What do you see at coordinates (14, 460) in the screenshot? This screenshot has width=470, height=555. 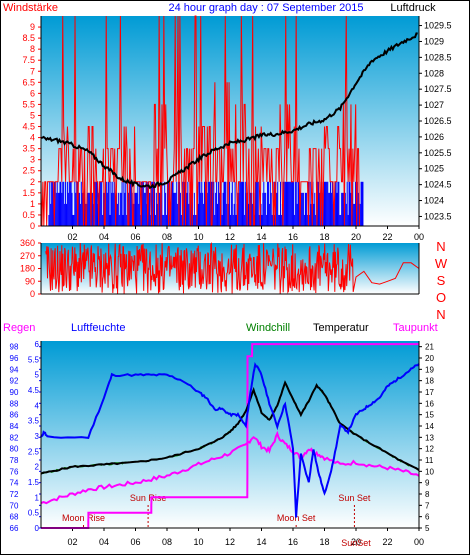 I see `humidity-tick-label: 78` at bounding box center [14, 460].